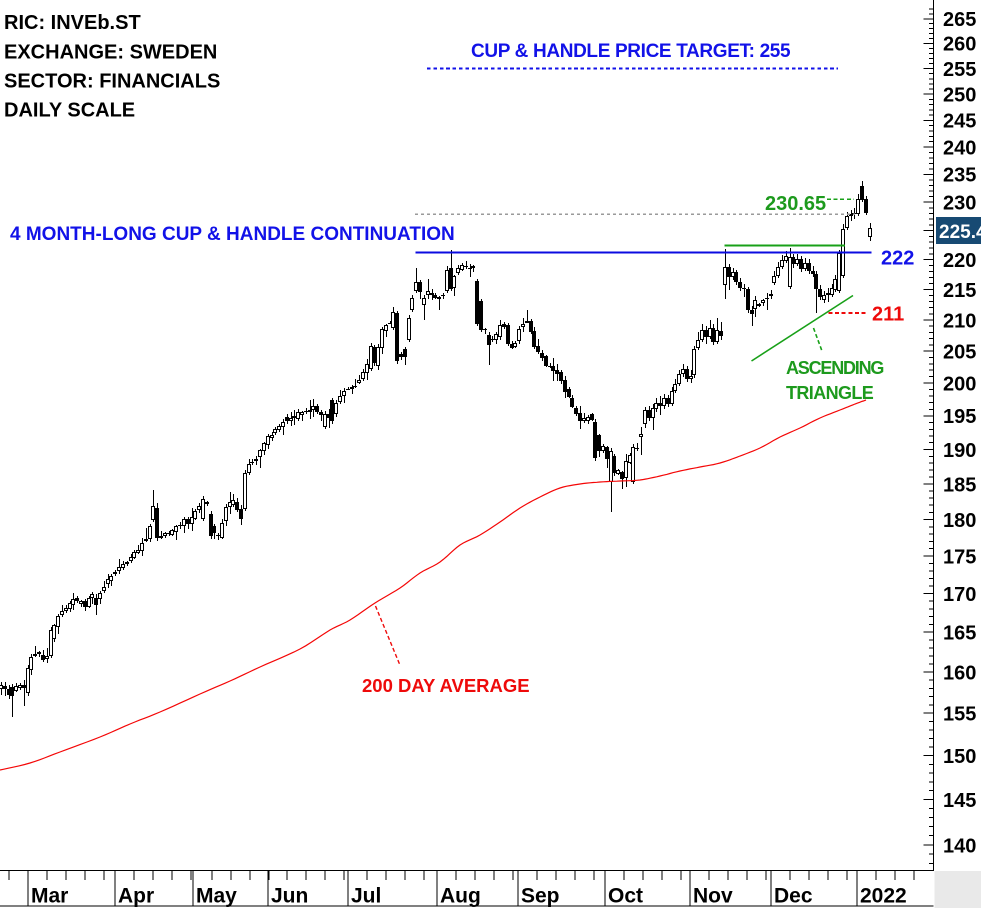  Describe the element at coordinates (959, 96) in the screenshot. I see `svg-text: 250` at that location.